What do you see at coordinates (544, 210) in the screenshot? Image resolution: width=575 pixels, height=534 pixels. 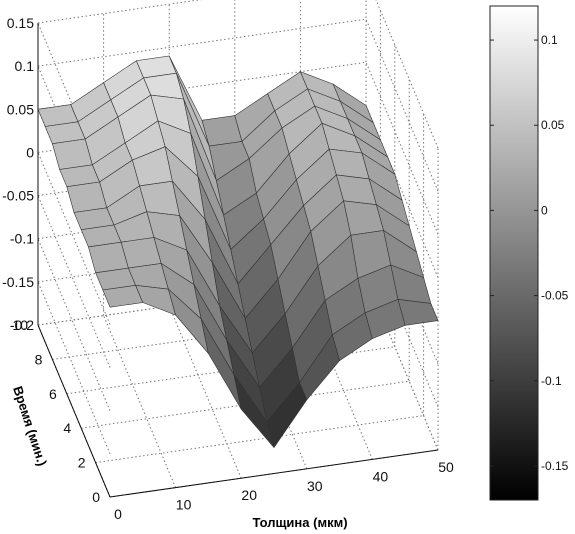 I see `colorbar-tick-label: 0` at bounding box center [544, 210].